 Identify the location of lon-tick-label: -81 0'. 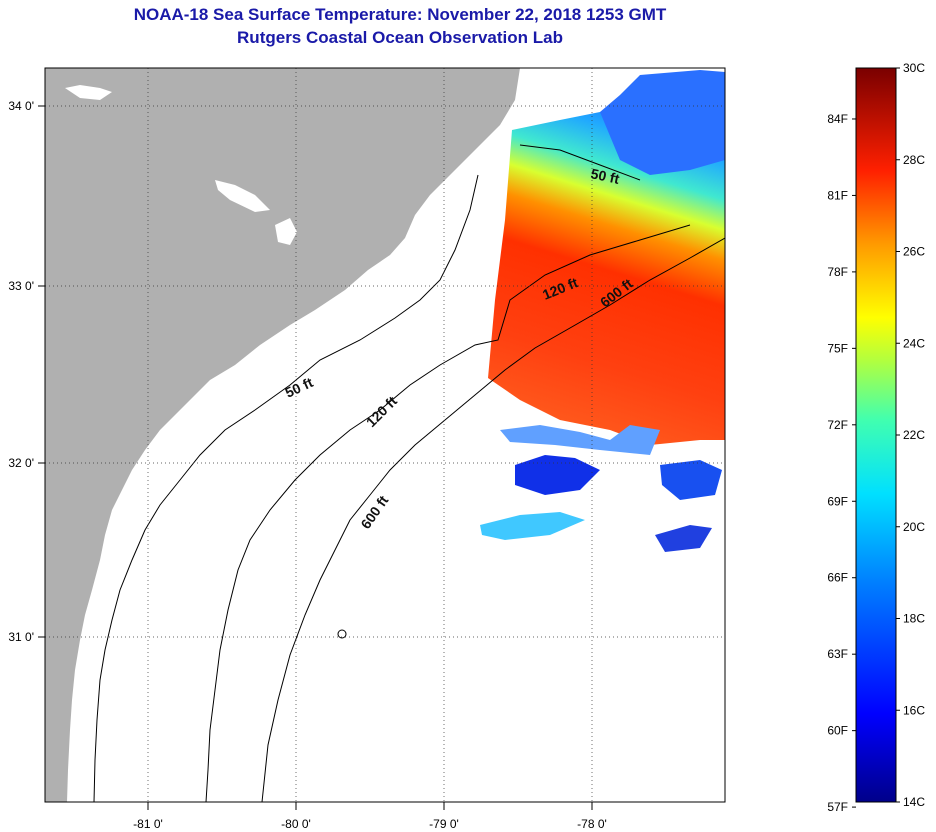
(148, 824).